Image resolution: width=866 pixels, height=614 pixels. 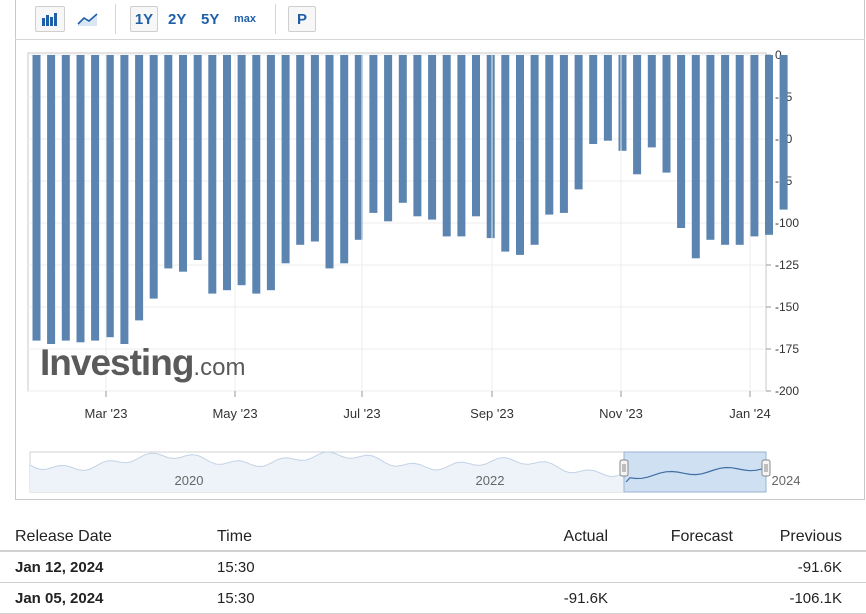 What do you see at coordinates (701, 536) in the screenshot?
I see `header-forecast: Forecast` at bounding box center [701, 536].